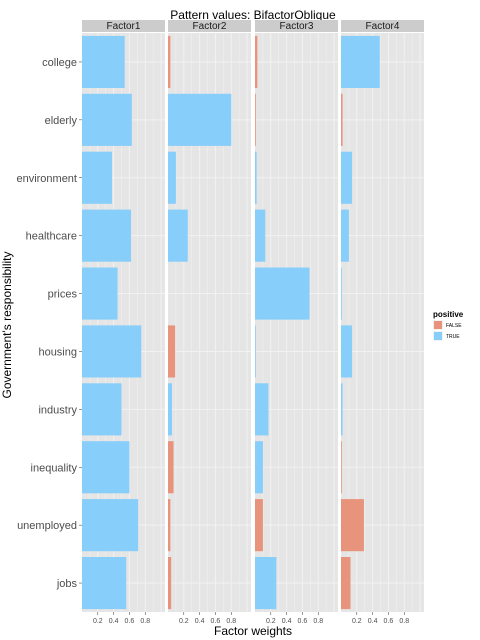 Image resolution: width=480 pixels, height=640 pixels. I want to click on legend-key-true, so click(438, 336).